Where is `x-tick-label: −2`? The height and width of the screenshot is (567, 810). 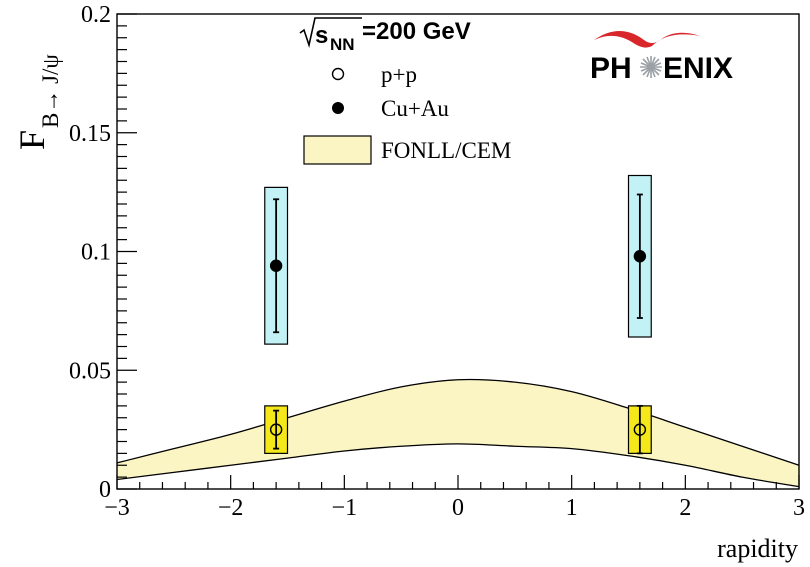 x-tick-label: −2 is located at coordinates (231, 508).